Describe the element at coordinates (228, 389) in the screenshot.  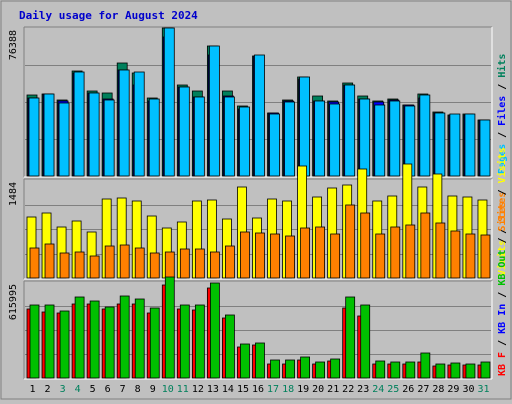
I see `day-label: 14` at that location.